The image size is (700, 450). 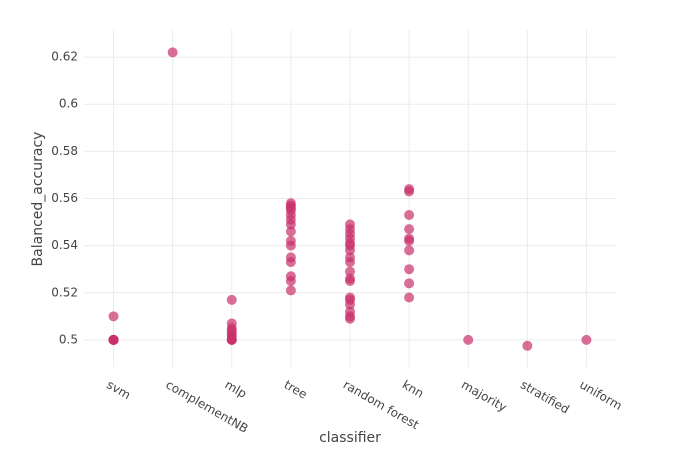 I want to click on y-axis-title: Balanced_accuracy, so click(x=38, y=199).